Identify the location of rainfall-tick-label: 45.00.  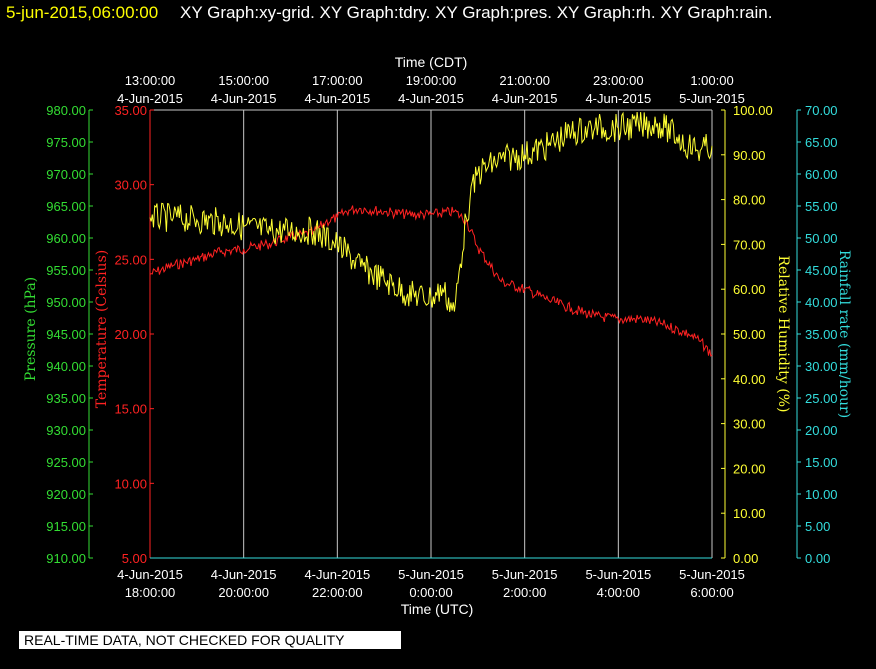
(821, 270).